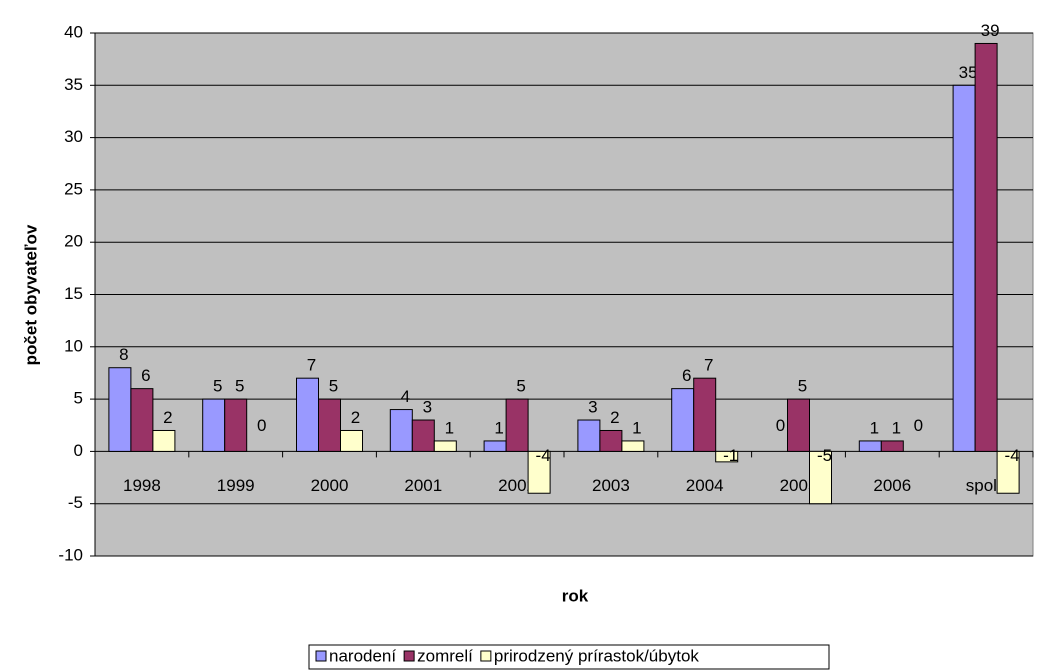 This screenshot has height=670, width=1037. What do you see at coordinates (78, 450) in the screenshot?
I see `y-tick-label: 0` at bounding box center [78, 450].